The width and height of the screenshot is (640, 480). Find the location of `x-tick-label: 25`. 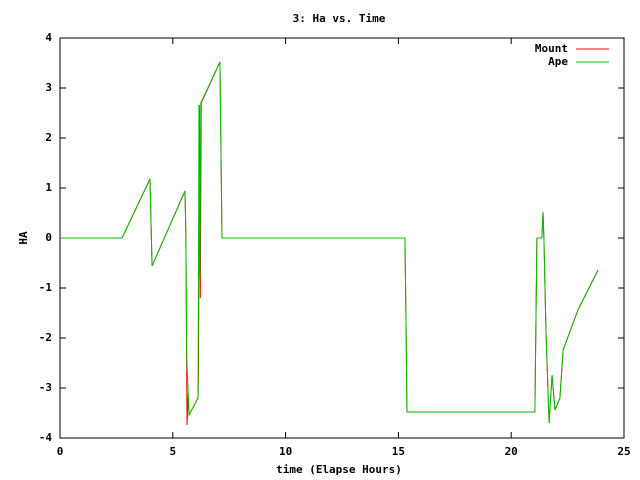

x-tick-label: 25 is located at coordinates (623, 451).